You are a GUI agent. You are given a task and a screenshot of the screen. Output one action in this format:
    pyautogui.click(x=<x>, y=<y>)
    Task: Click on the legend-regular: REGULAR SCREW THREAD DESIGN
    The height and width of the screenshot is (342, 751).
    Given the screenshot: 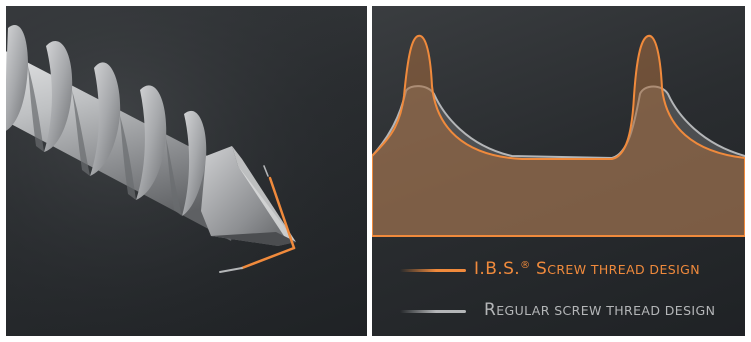 What is the action you would take?
    pyautogui.click(x=558, y=311)
    